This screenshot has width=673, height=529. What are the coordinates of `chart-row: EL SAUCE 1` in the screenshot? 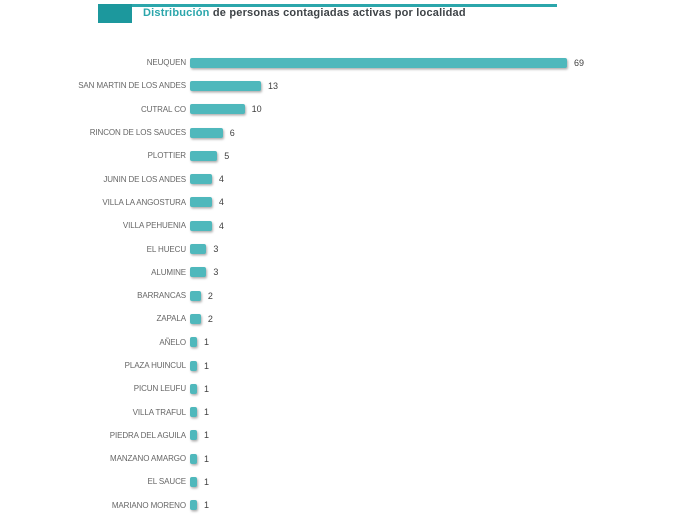 It's located at (336, 481).